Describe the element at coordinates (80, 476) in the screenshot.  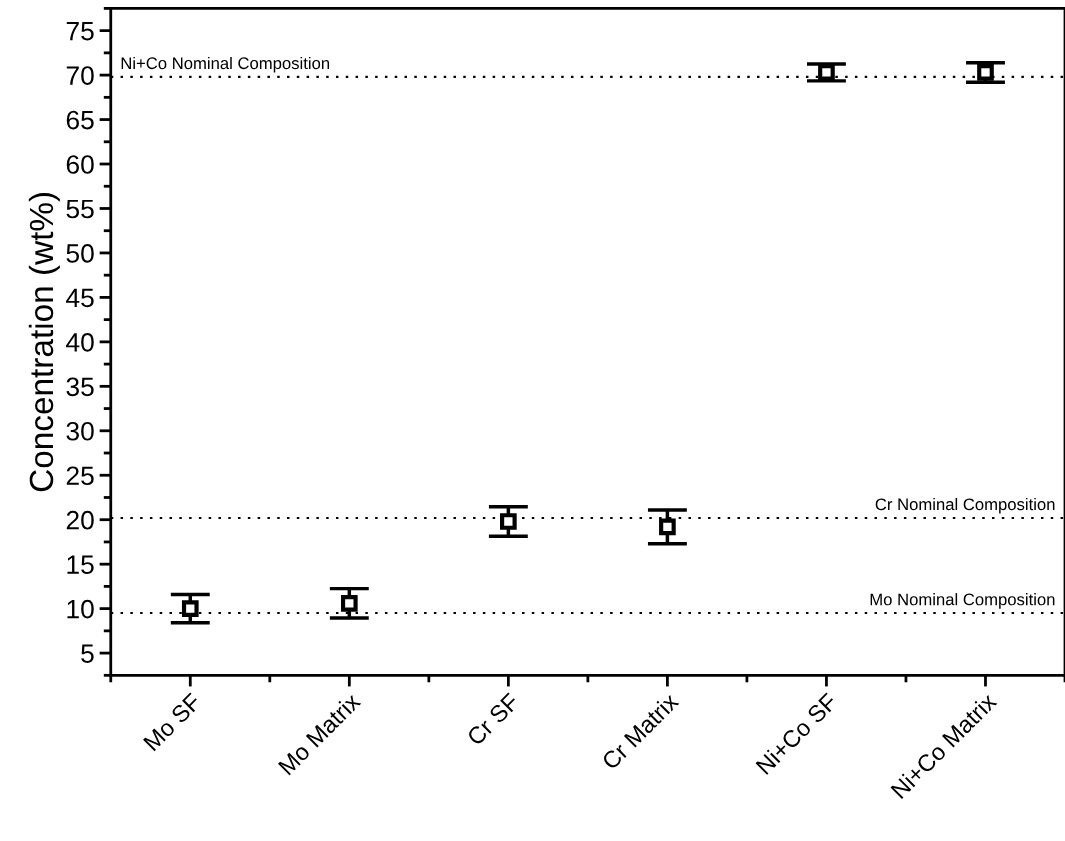
I see `y-tick-label: 25` at that location.